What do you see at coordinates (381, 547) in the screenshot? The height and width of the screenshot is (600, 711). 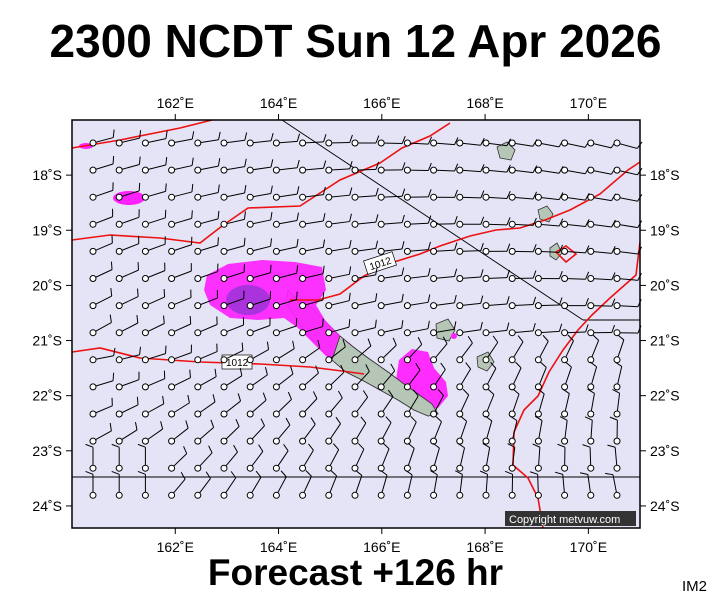 I see `lon-label-bottom: 166˚E` at bounding box center [381, 547].